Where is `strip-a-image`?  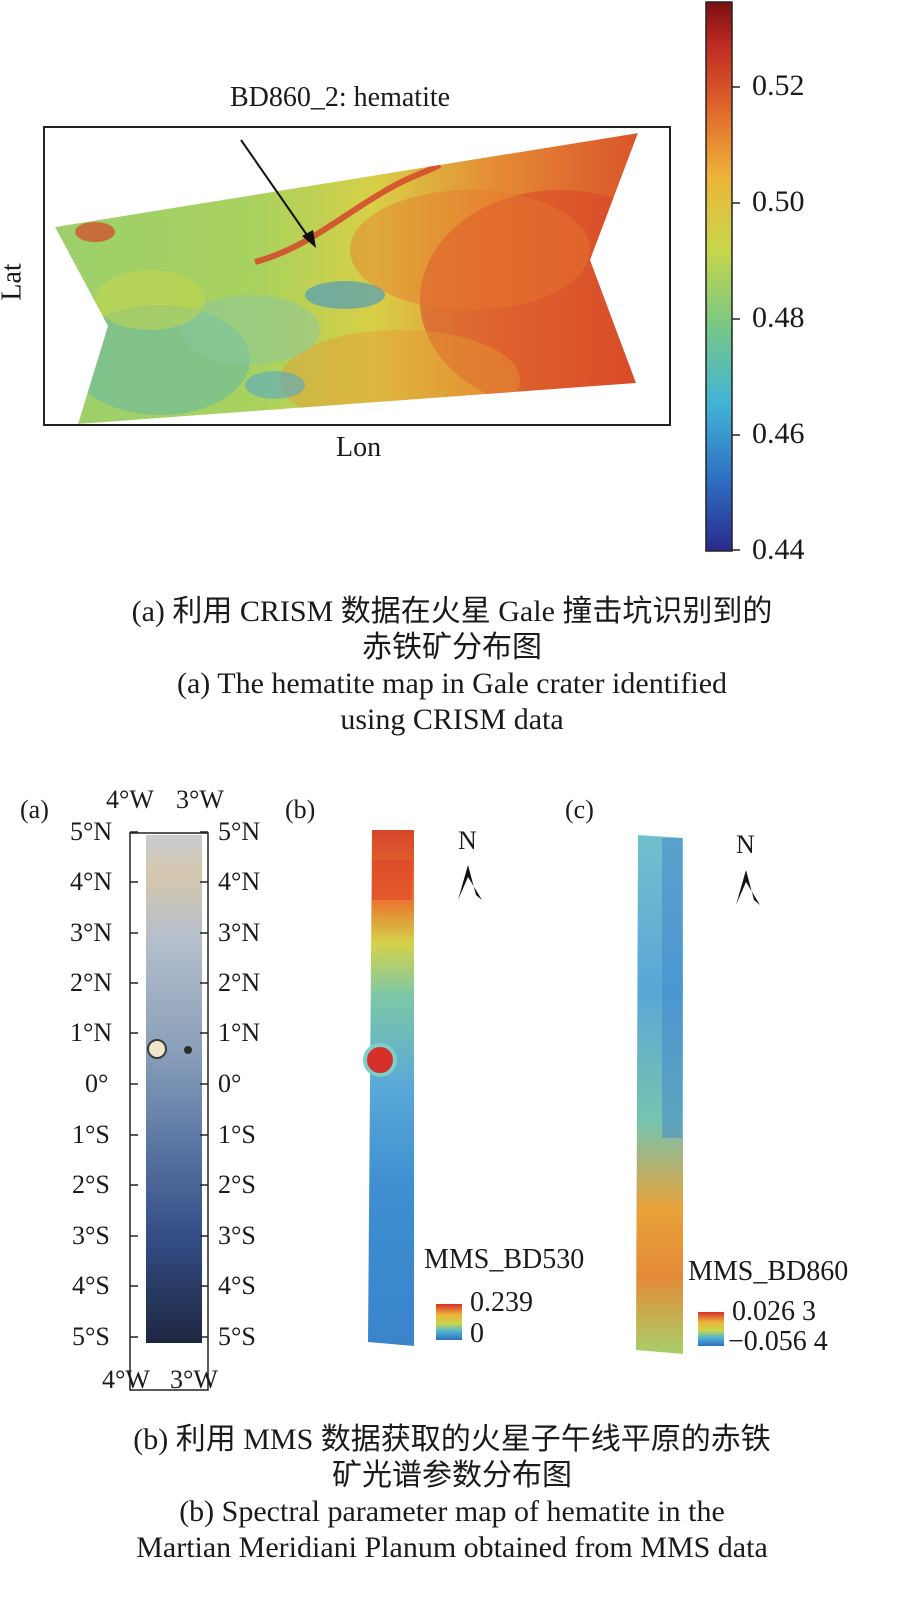
strip-a-image is located at coordinates (174, 1089).